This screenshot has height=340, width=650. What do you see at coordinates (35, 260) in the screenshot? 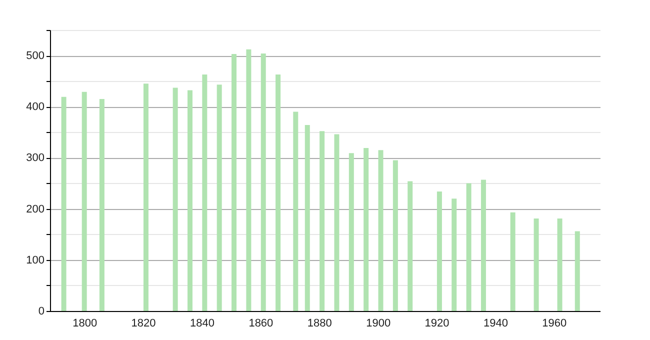
I see `y-tick-label: 100` at bounding box center [35, 260].